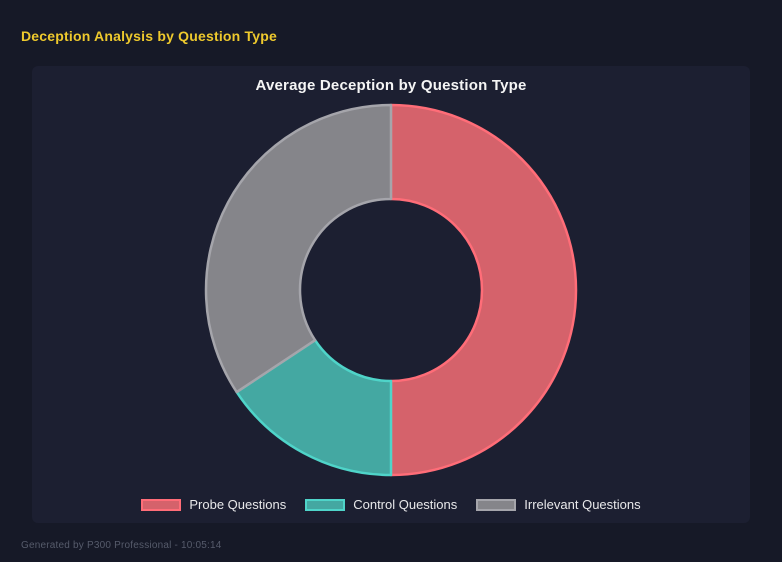 The width and height of the screenshot is (782, 562). Describe the element at coordinates (238, 504) in the screenshot. I see `legend-label: Probe Questions` at that location.